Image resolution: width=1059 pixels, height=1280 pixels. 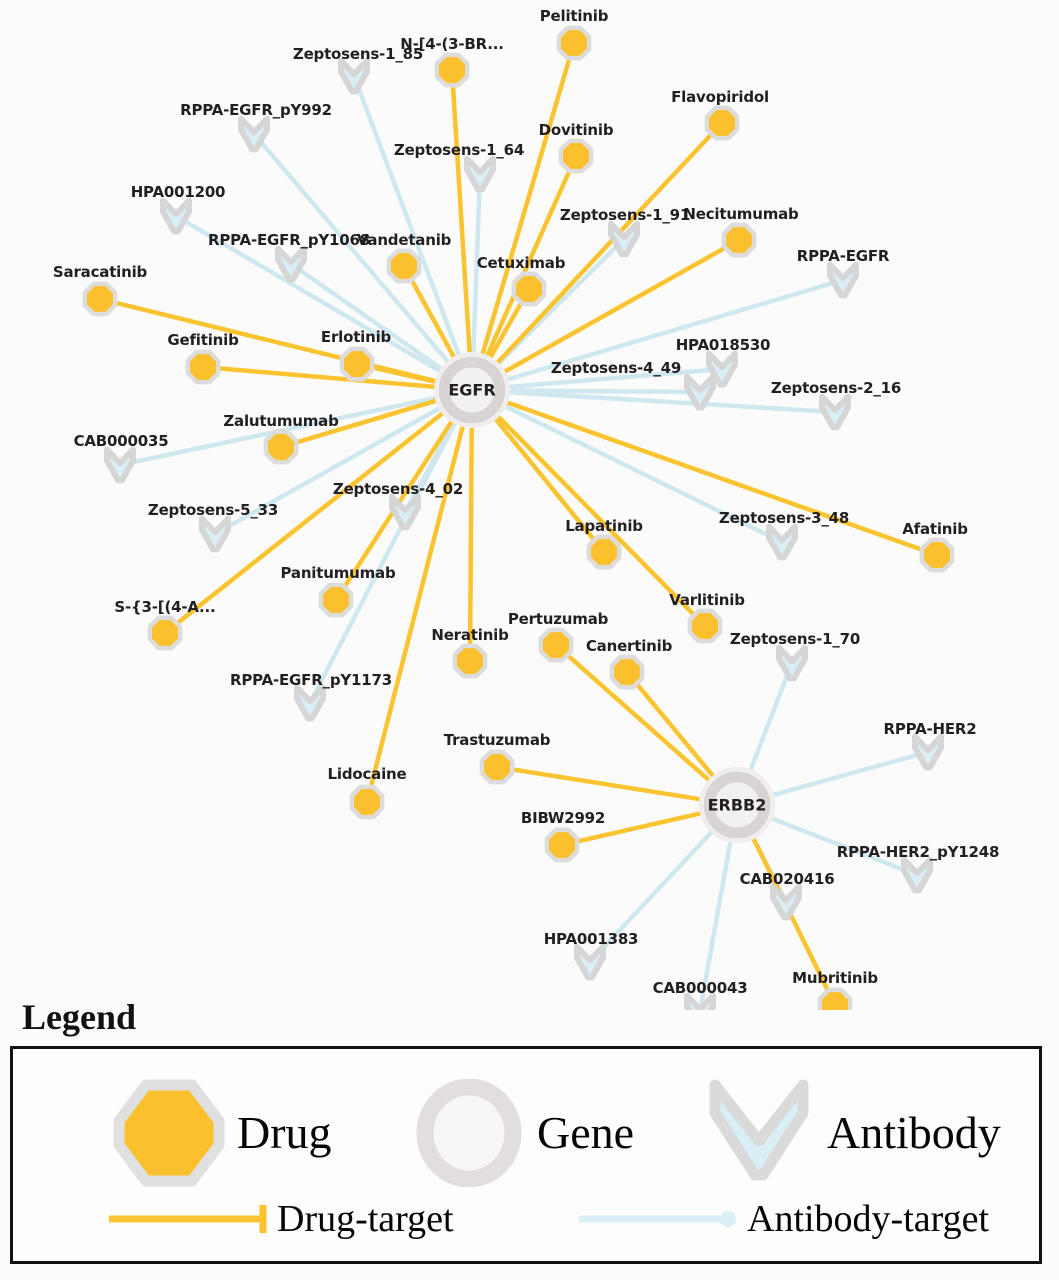 I want to click on legend-edge-row: Drug-target Antibody-target, so click(x=526, y=1229).